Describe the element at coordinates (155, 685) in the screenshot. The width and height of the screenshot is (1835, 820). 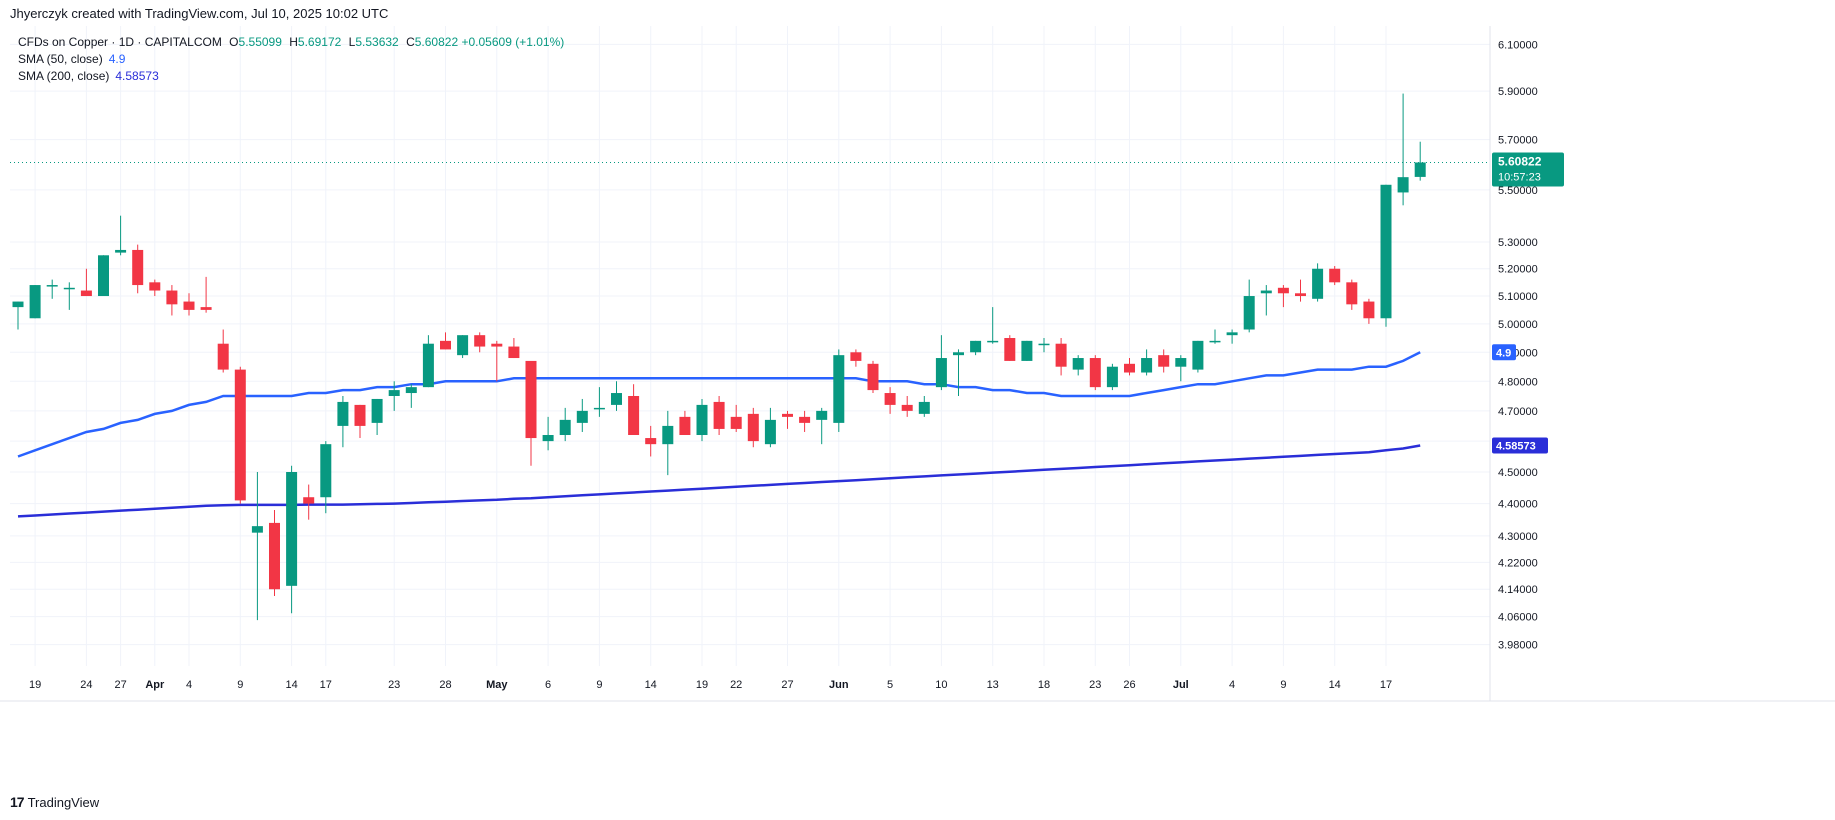
I see `x-tick-label: Apr` at that location.